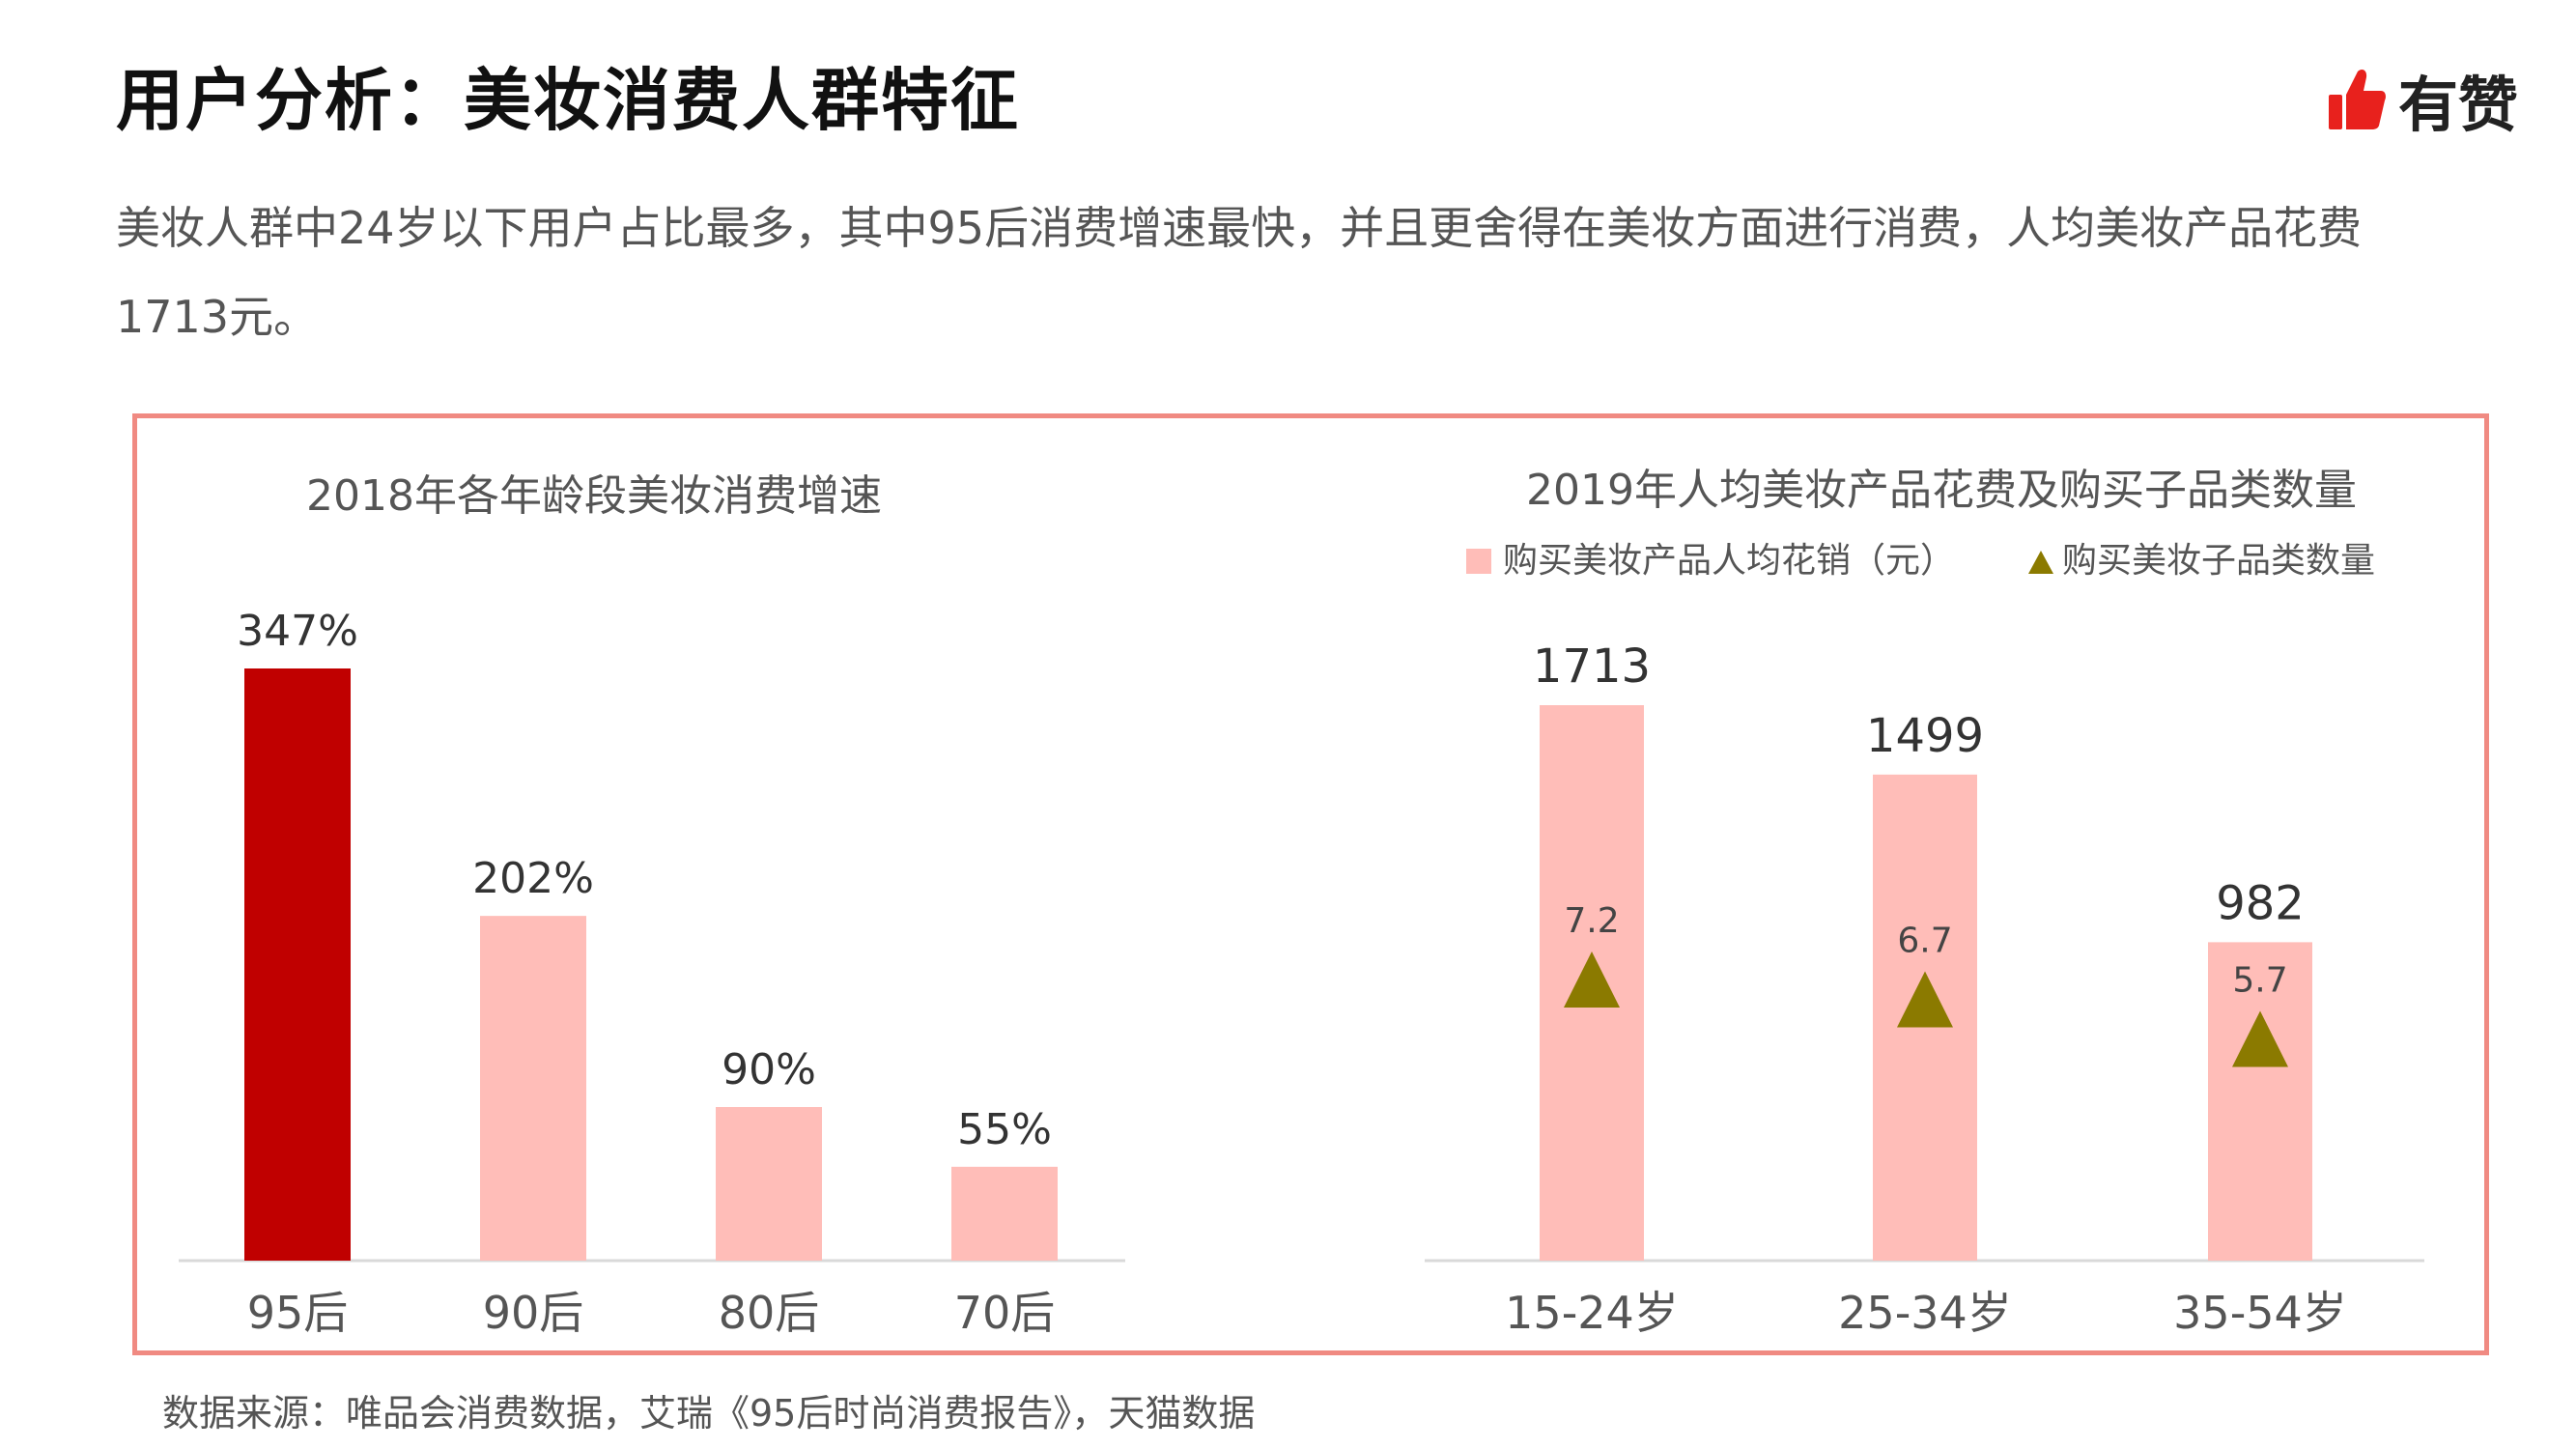  I want to click on marker-value-label: 7.2, so click(1591, 921).